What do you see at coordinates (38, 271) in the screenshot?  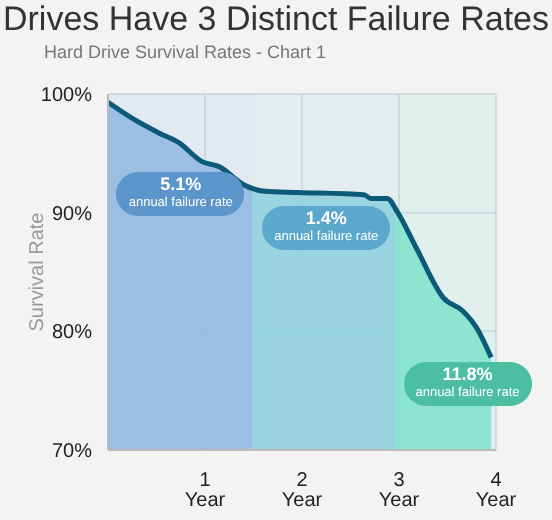 I see `y-axis-title: Survival Rate` at bounding box center [38, 271].